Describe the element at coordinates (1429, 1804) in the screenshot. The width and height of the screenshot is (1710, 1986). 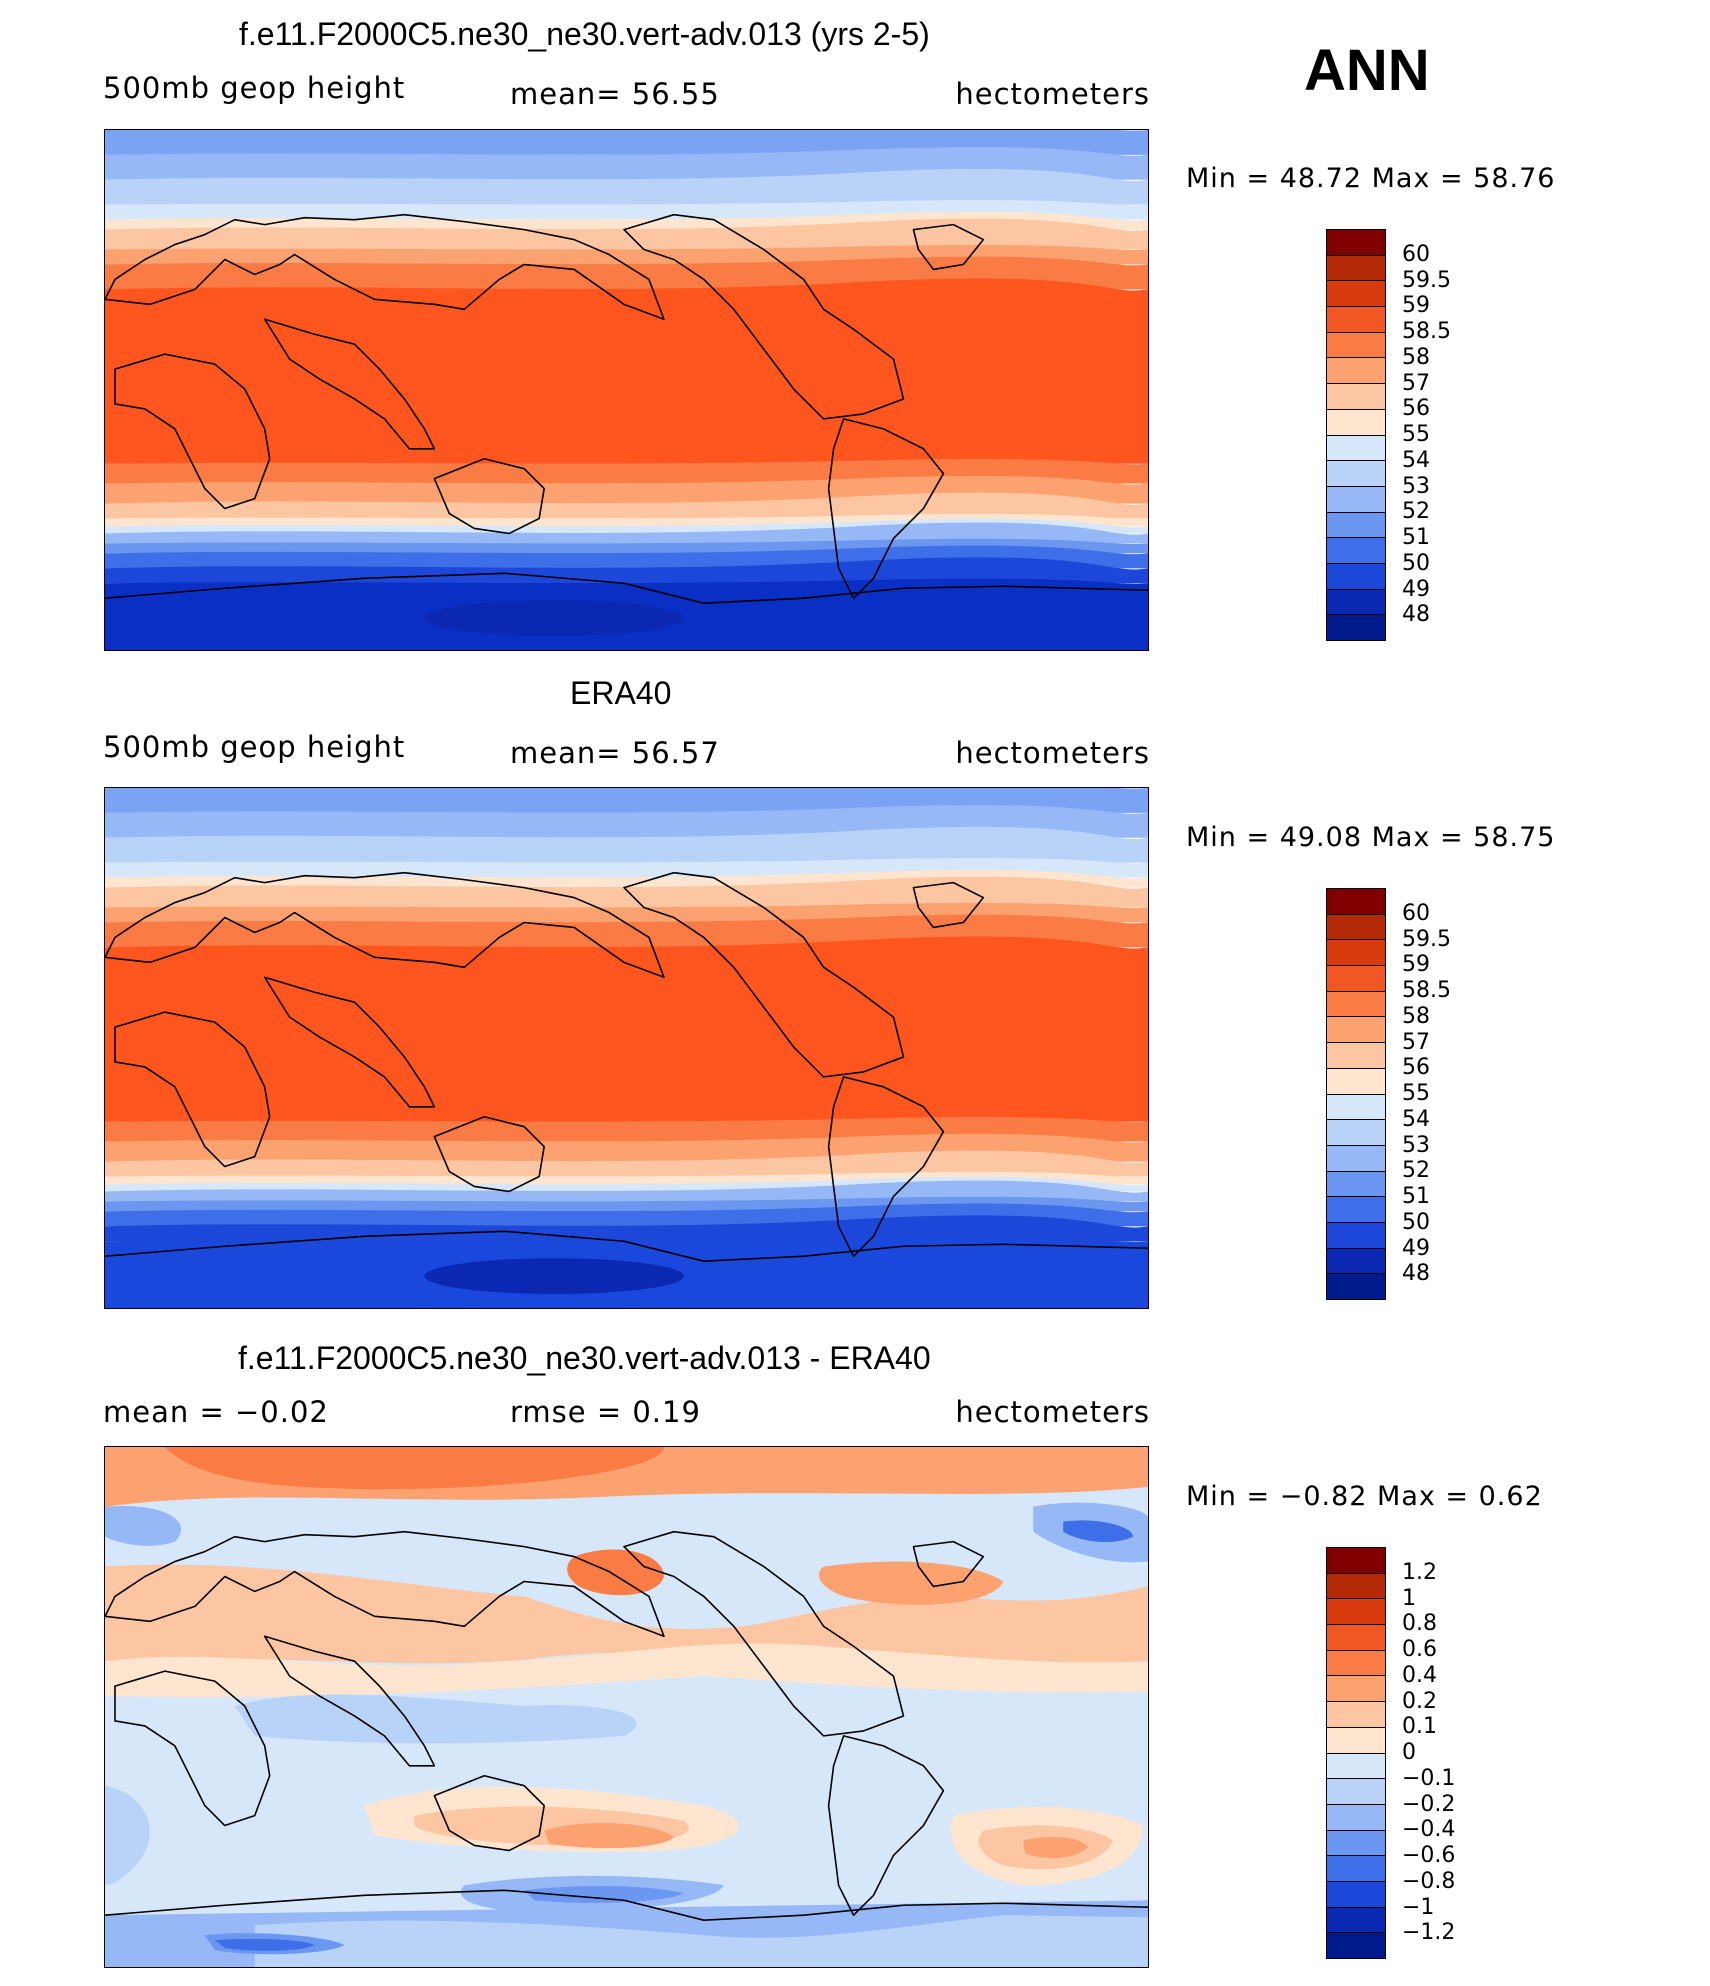
I see `colorbar-label: −0.2` at that location.